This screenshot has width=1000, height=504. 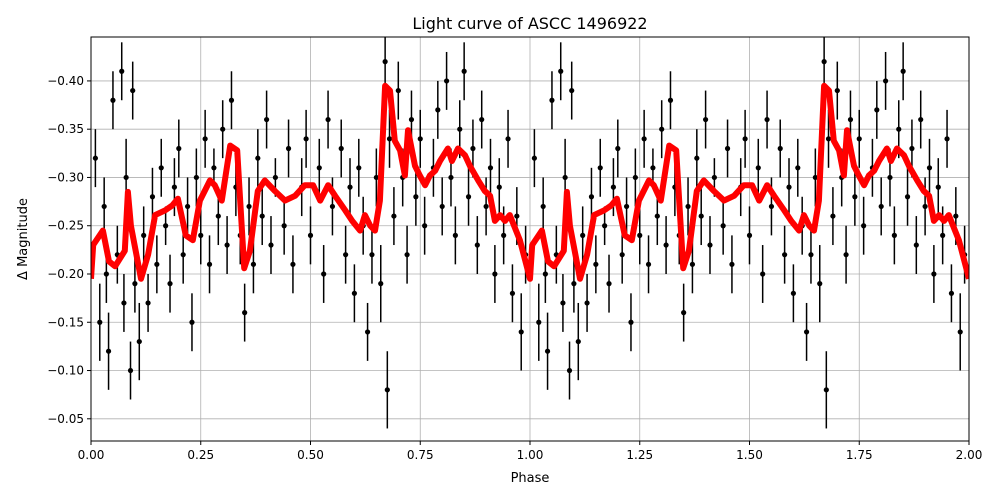 I want to click on y-tick-label: −0.40, so click(x=65, y=81).